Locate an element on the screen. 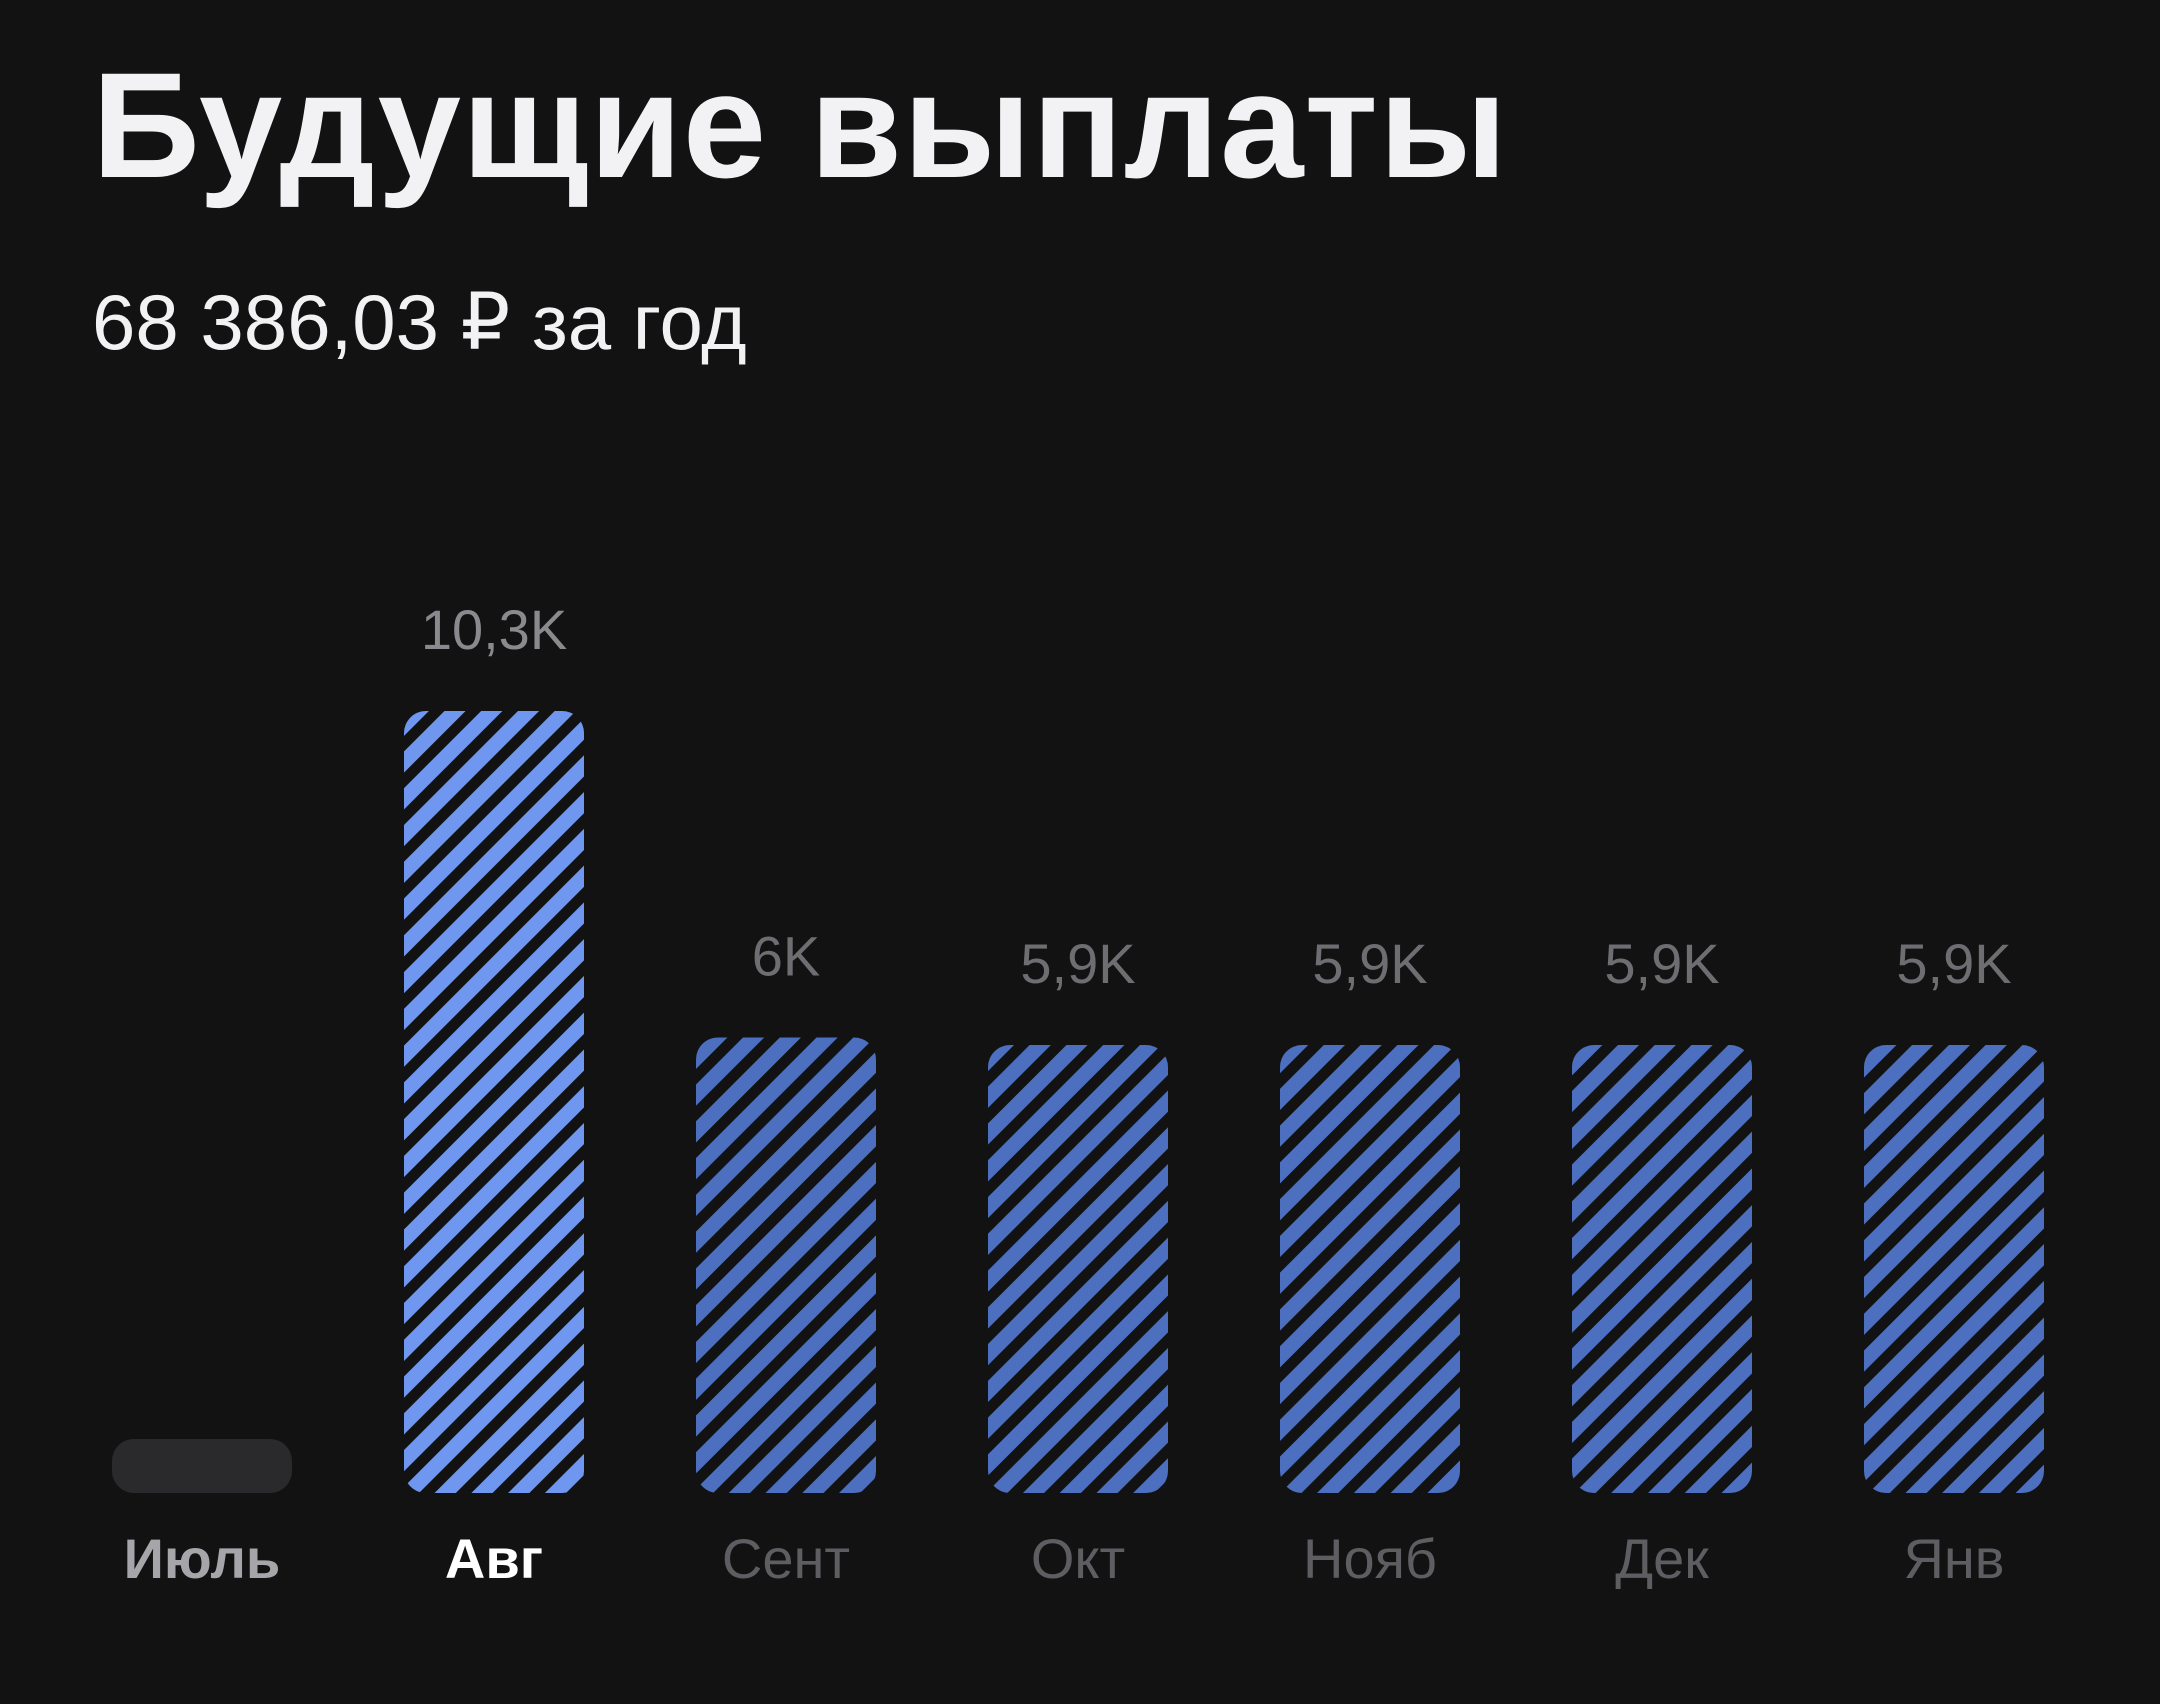 The width and height of the screenshot is (2160, 1704). value-label-1: 10,3K is located at coordinates (494, 629).